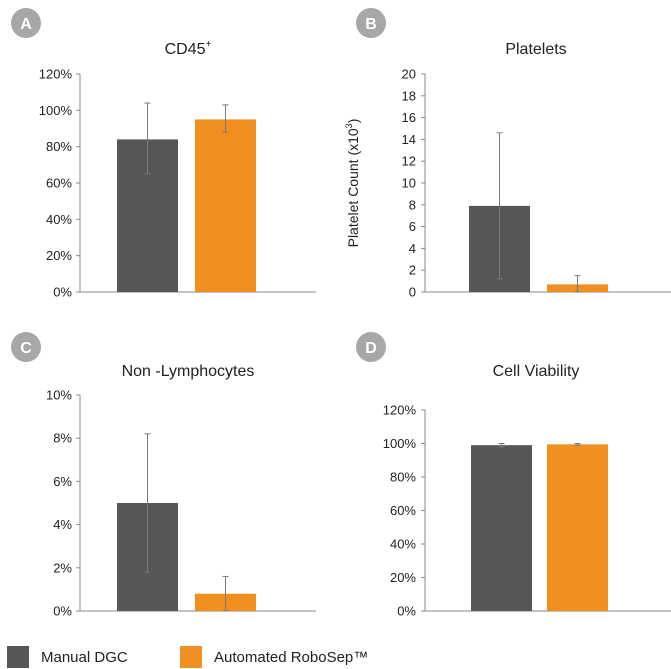 The width and height of the screenshot is (671, 669). Describe the element at coordinates (291, 657) in the screenshot. I see `legend-label-automated: Automated RoboSep™` at that location.